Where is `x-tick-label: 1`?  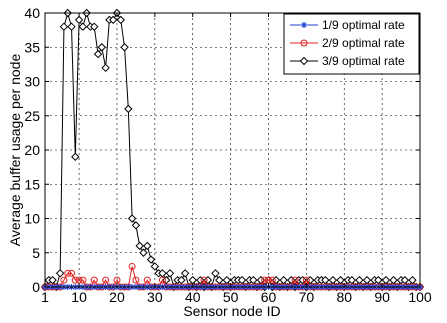
x-tick-label: 1 is located at coordinates (45, 297).